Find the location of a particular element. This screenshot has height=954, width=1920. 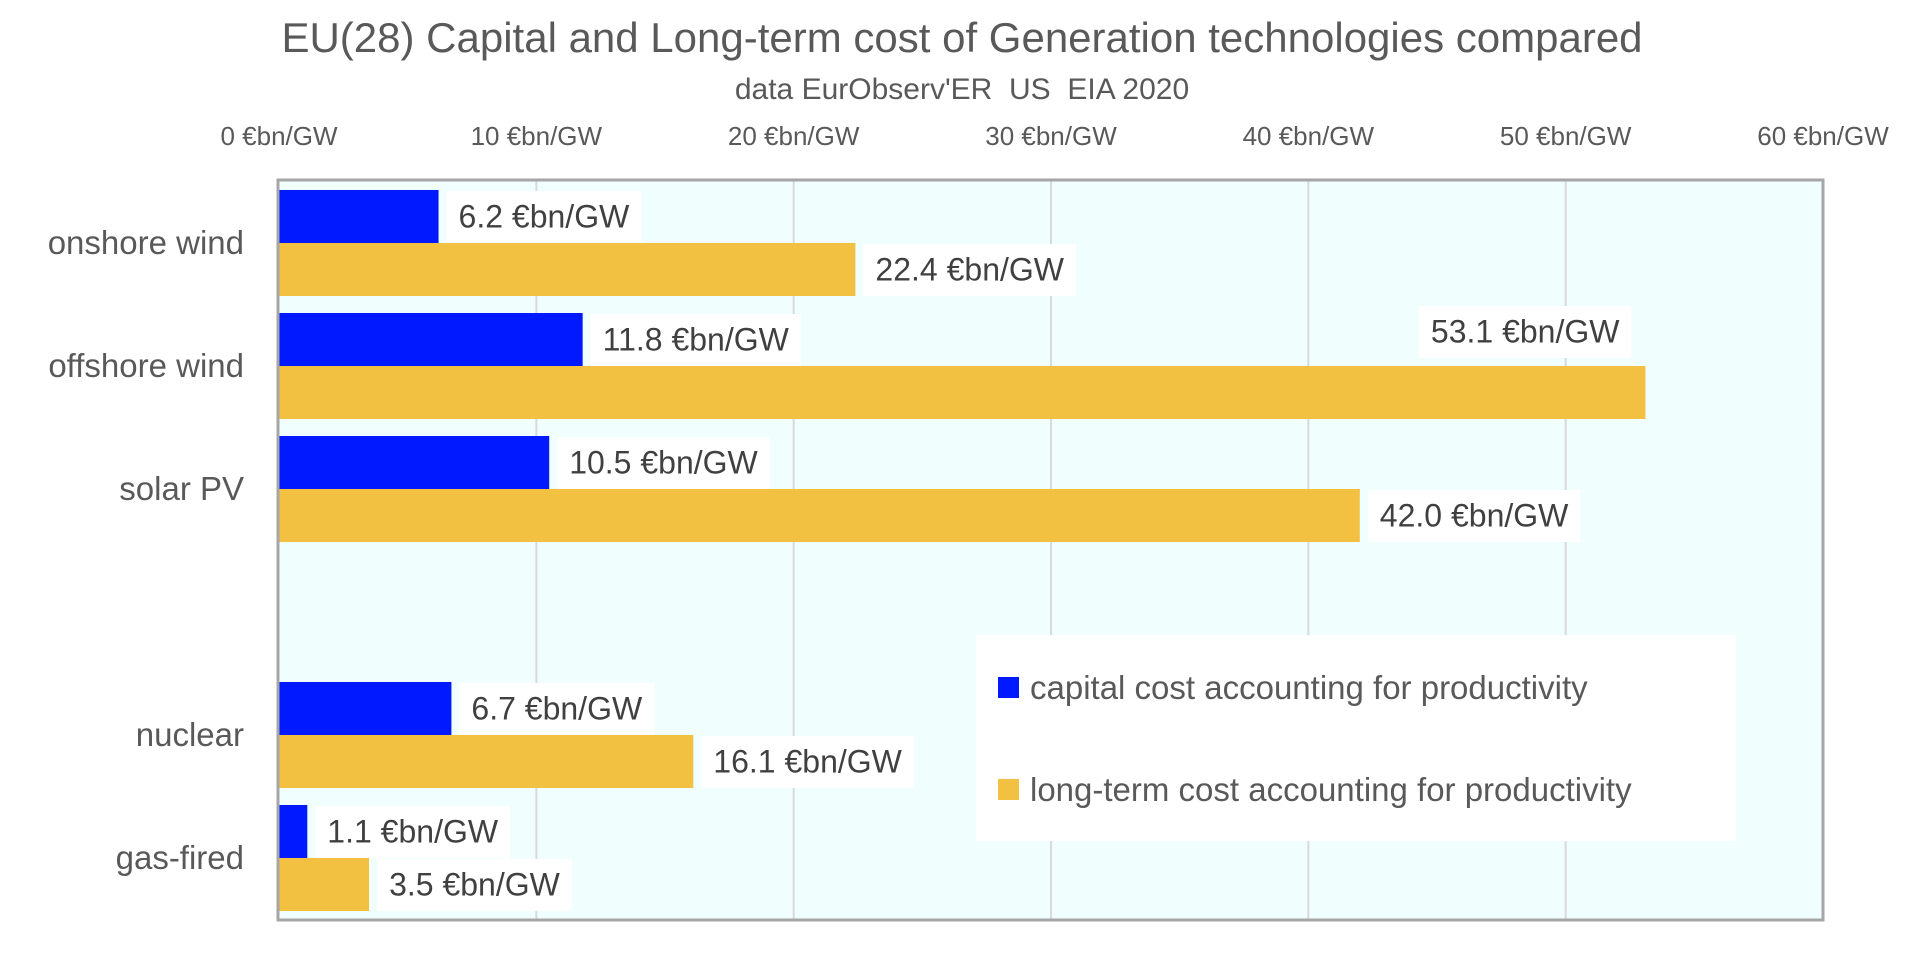

x-tick-label: 10 €bn/GW is located at coordinates (537, 136).